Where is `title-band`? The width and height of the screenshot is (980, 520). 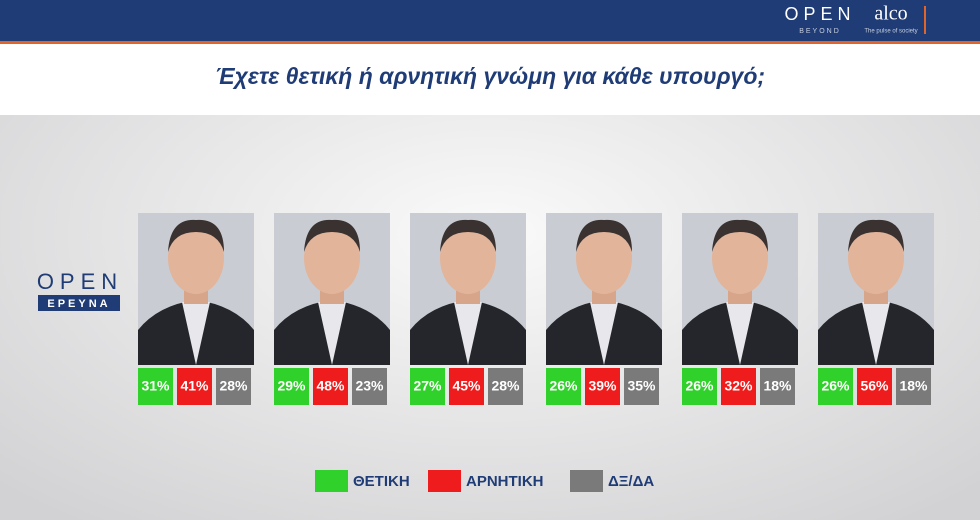
title-band is located at coordinates (490, 79).